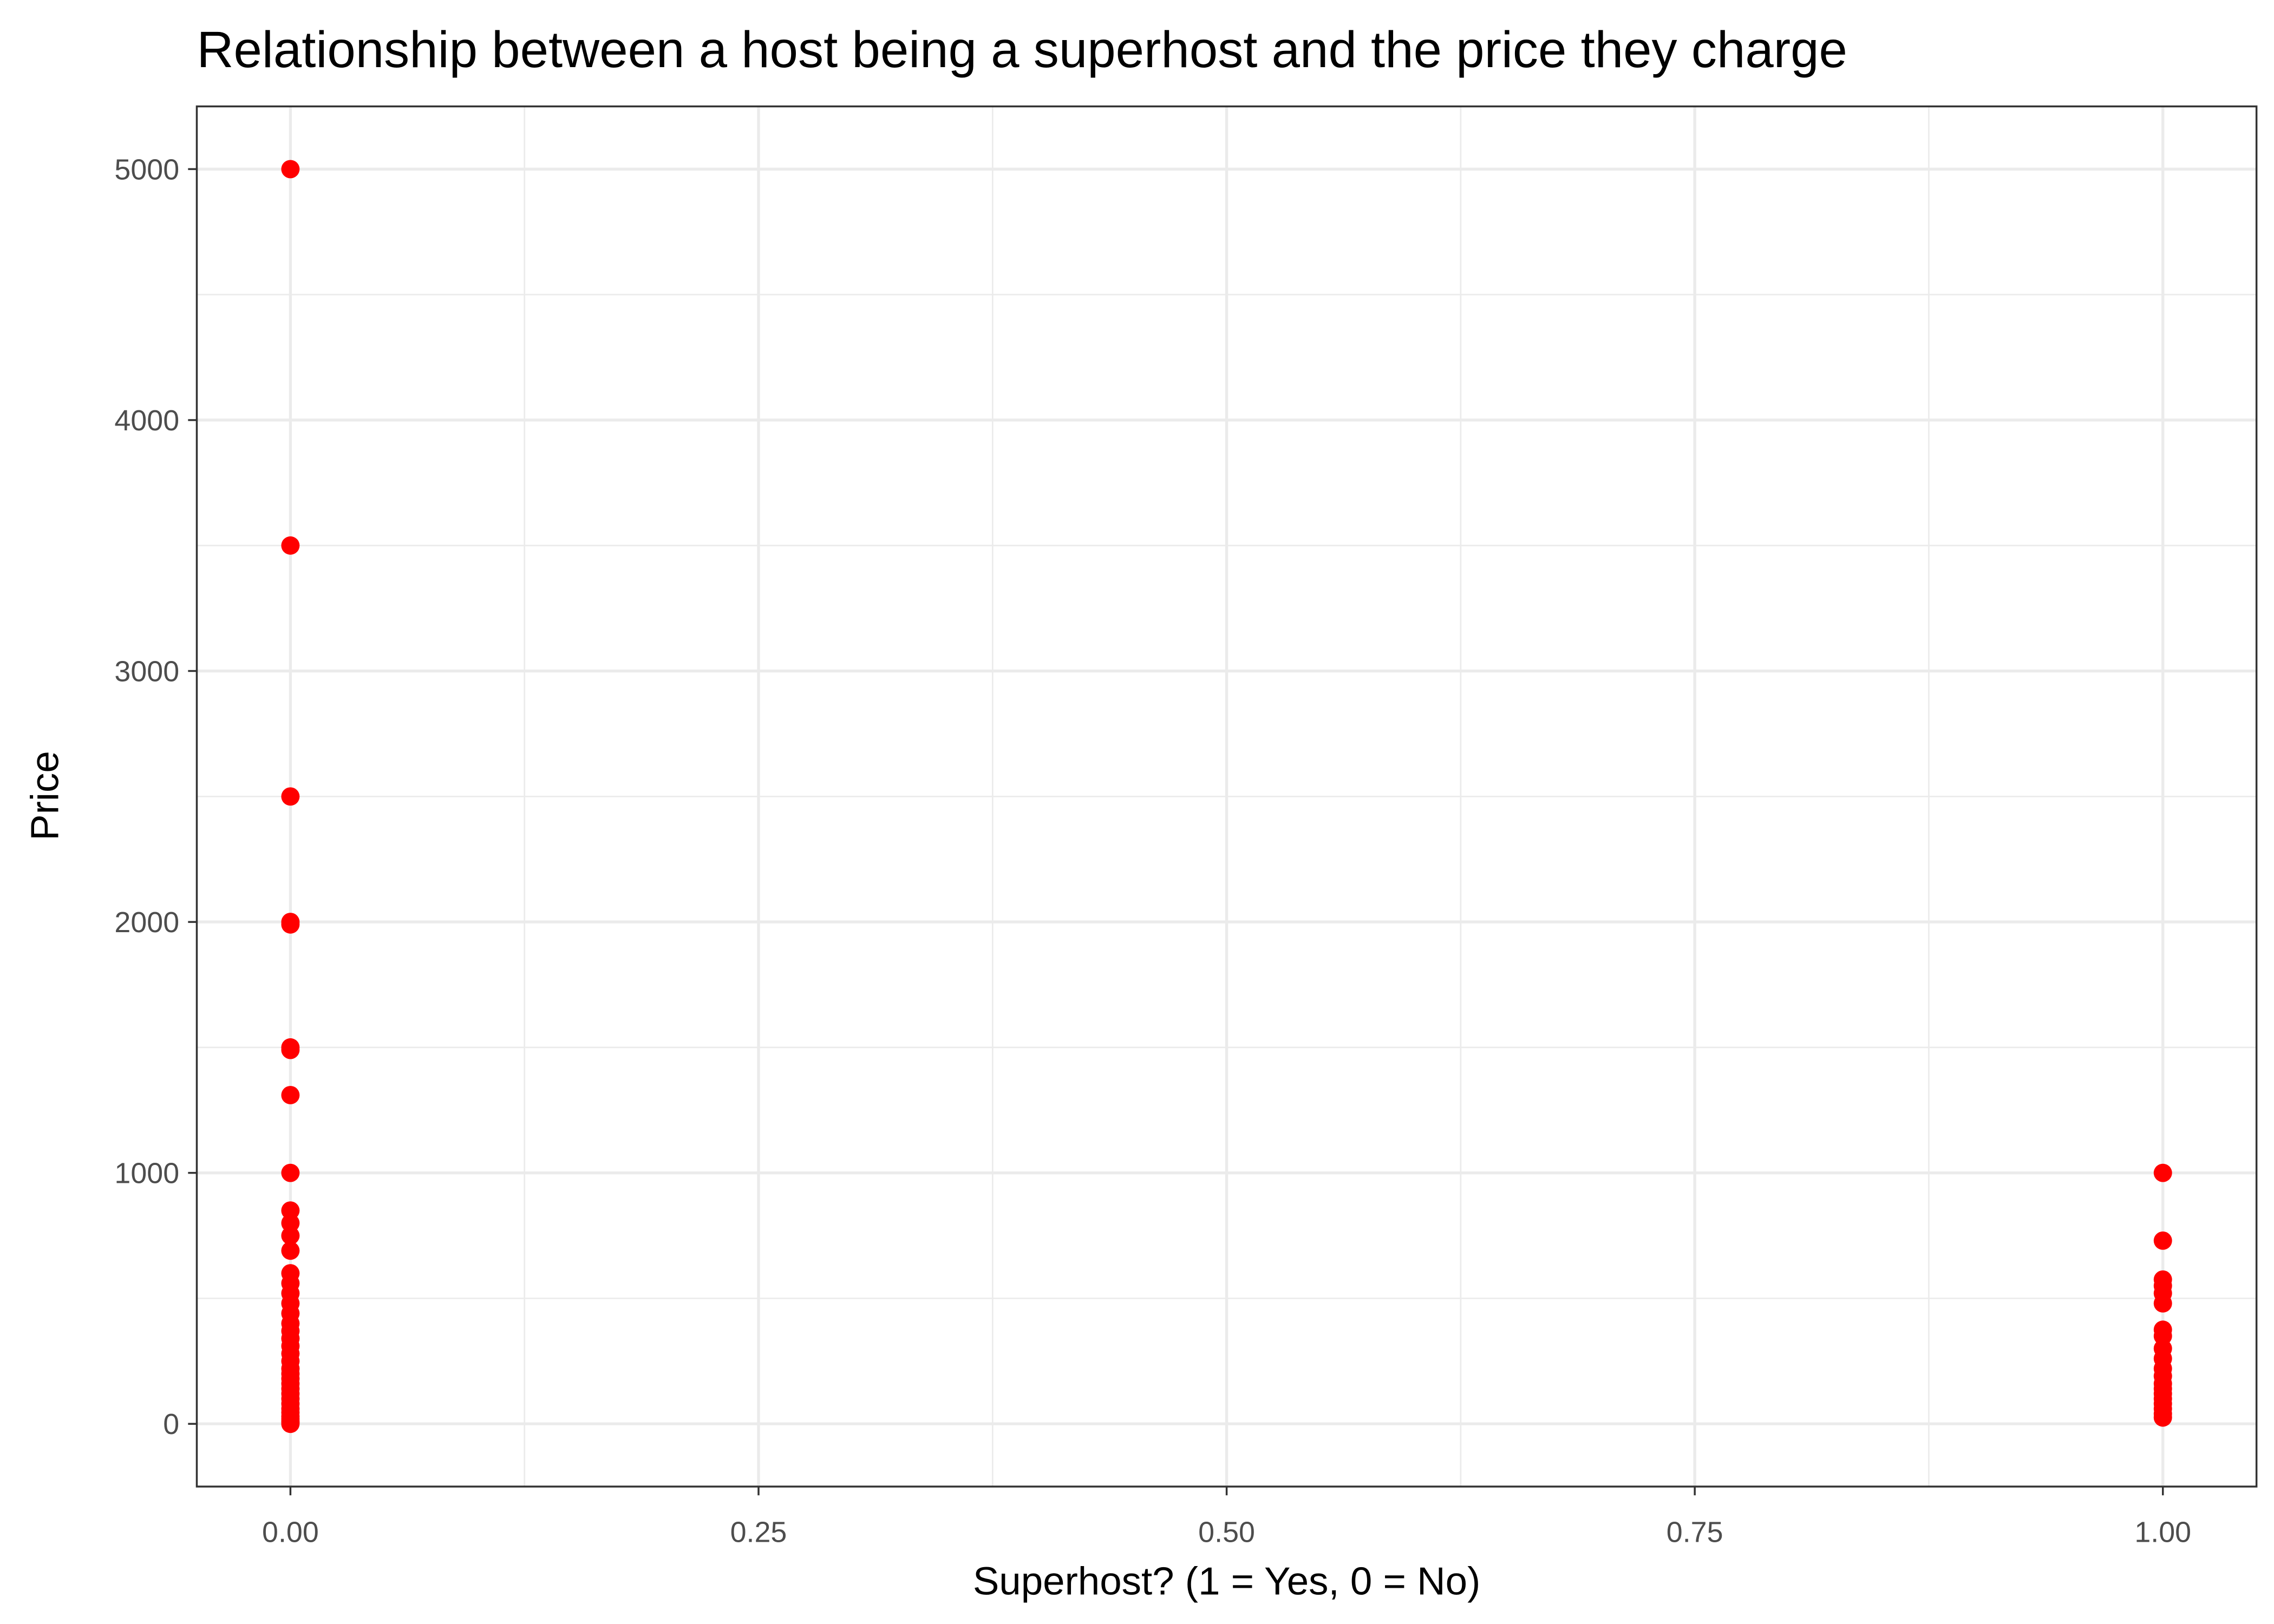 This screenshot has width=2274, height=1624. What do you see at coordinates (147, 1174) in the screenshot?
I see `y-tick-label: 1000` at bounding box center [147, 1174].